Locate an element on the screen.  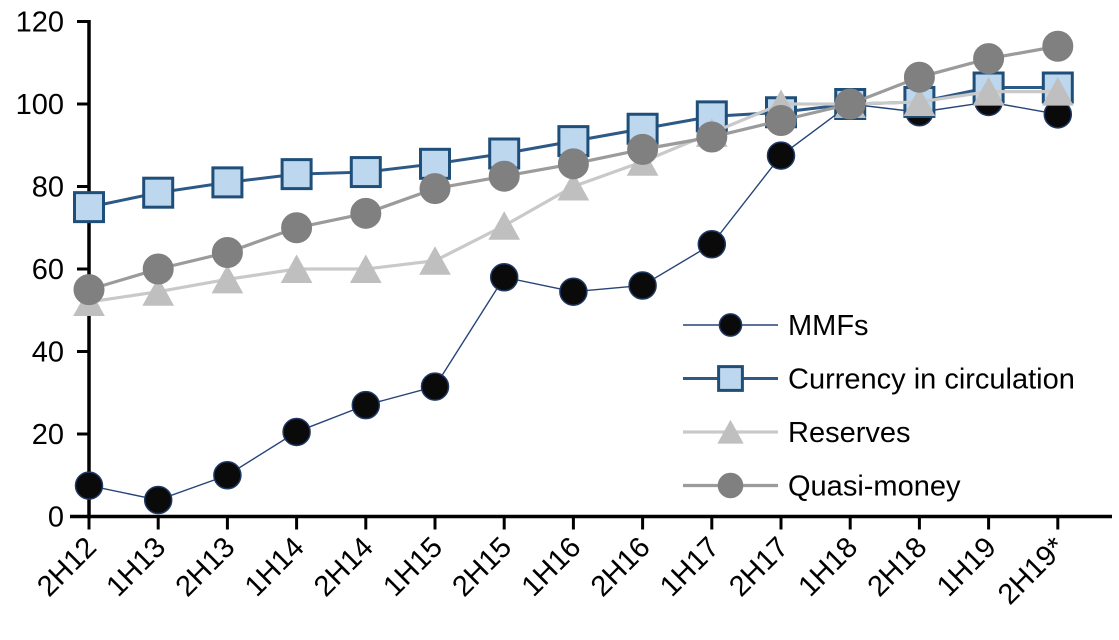
y-tick-labels: 0 20 40 60 80 100 120 is located at coordinates (52, 270).